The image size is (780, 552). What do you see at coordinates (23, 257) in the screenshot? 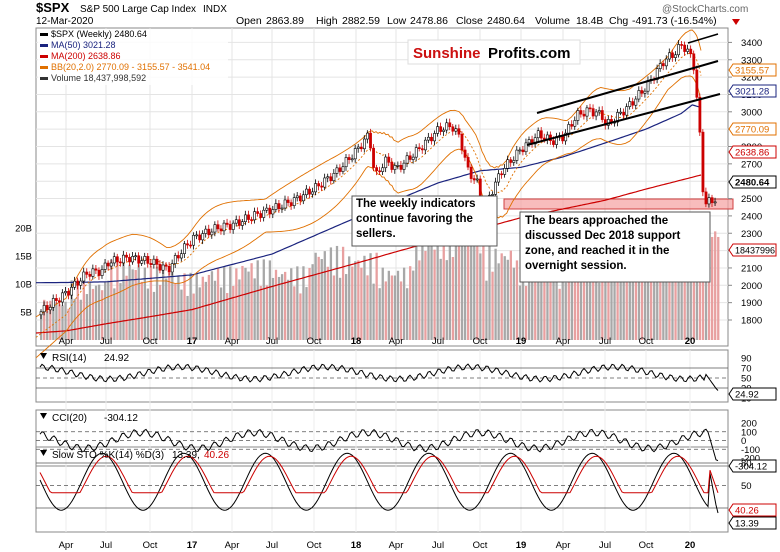
I see `volume-tick-label: 15B` at bounding box center [23, 257].